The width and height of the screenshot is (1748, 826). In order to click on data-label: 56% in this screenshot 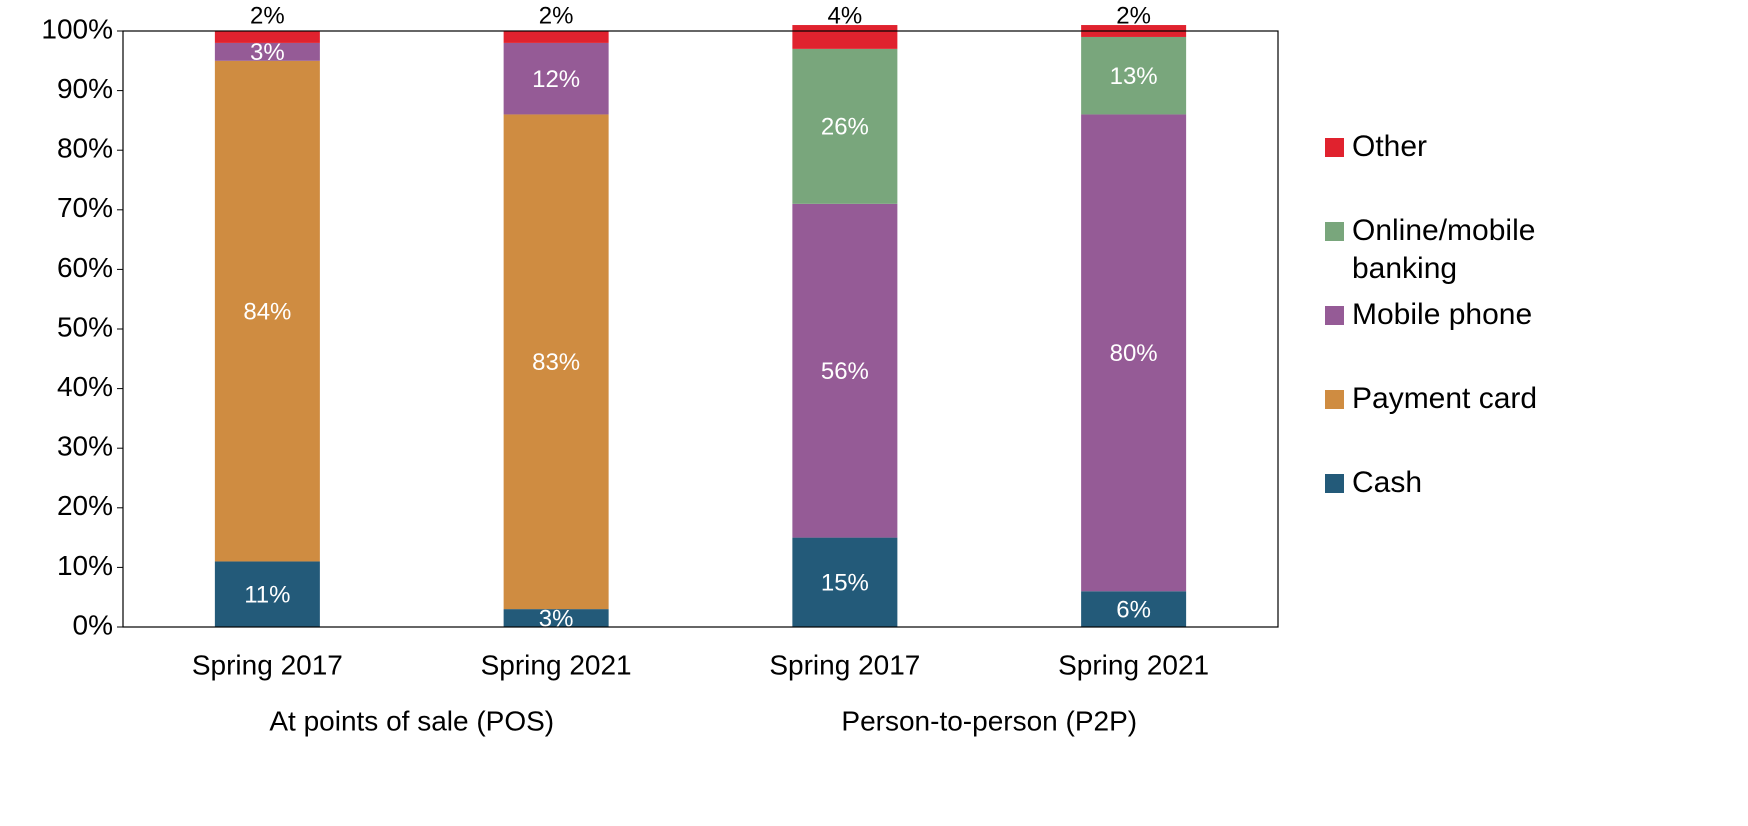, I will do `click(845, 371)`.